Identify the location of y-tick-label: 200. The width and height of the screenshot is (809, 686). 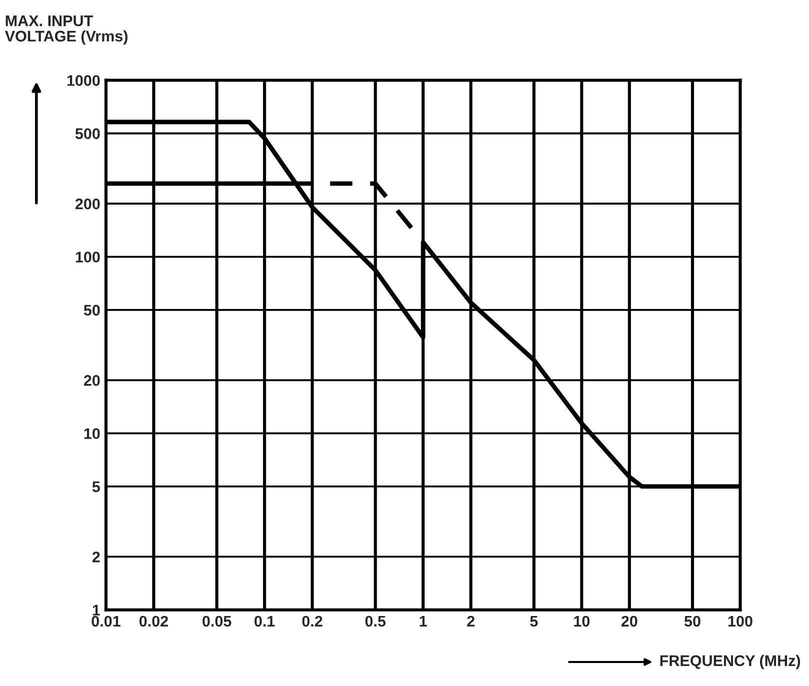
(87, 204).